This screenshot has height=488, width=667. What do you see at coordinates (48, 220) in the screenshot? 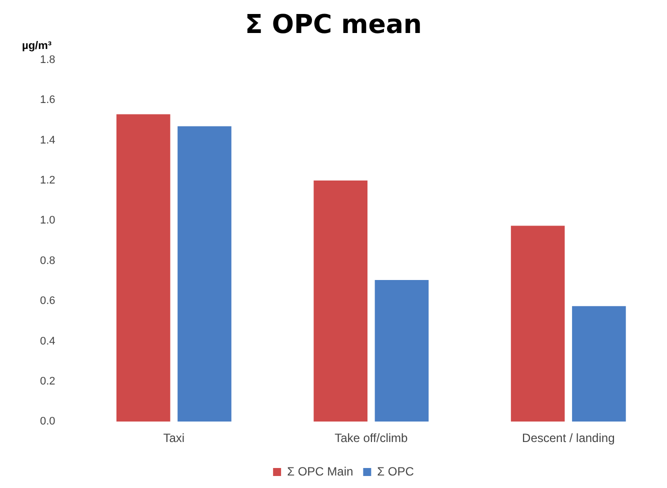
I see `y-tick-label: 1.0` at bounding box center [48, 220].